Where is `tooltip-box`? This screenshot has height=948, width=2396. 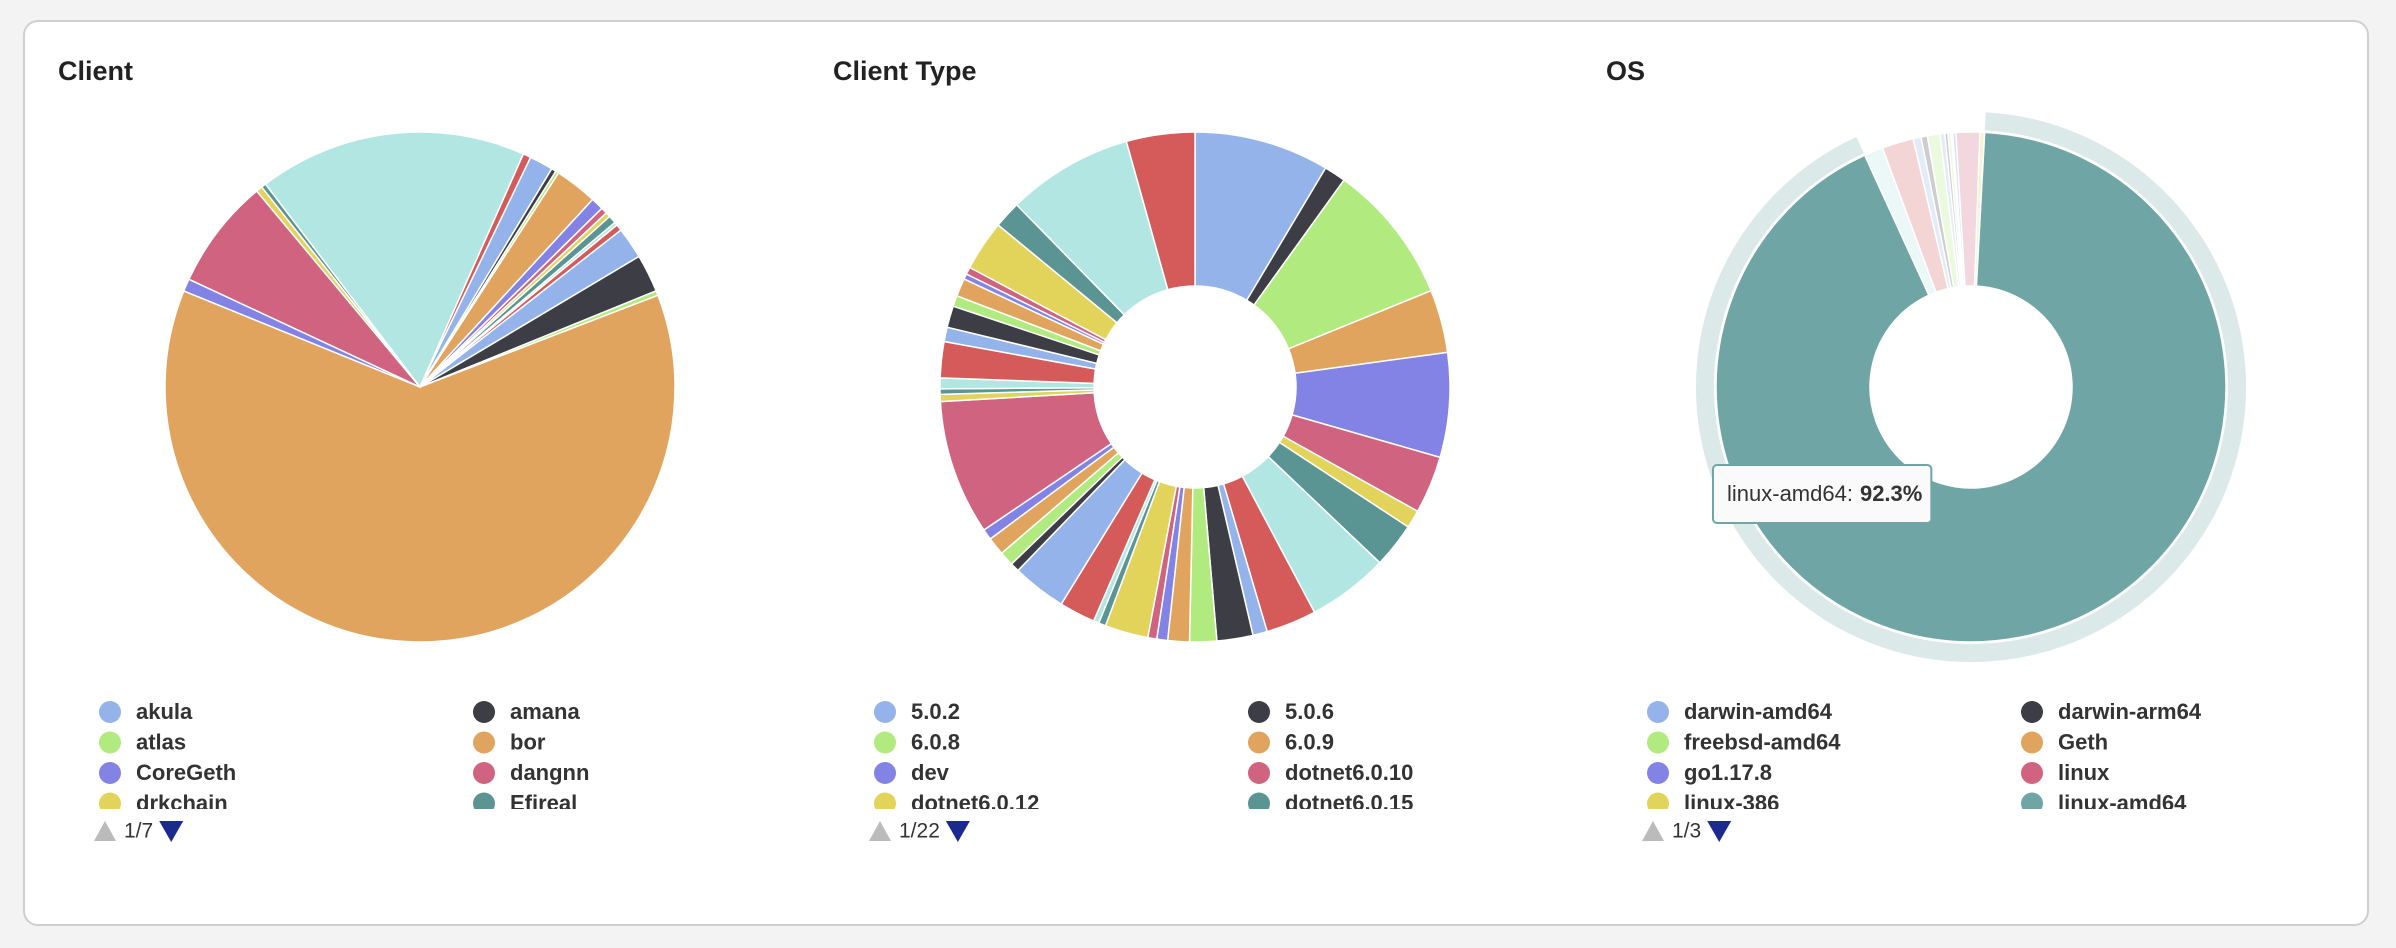 tooltip-box is located at coordinates (1822, 494).